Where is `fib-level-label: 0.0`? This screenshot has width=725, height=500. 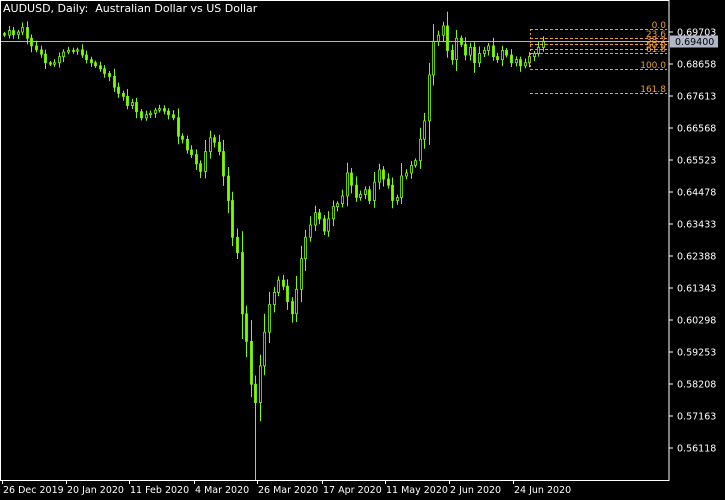
fib-level-label: 0.0 is located at coordinates (659, 26).